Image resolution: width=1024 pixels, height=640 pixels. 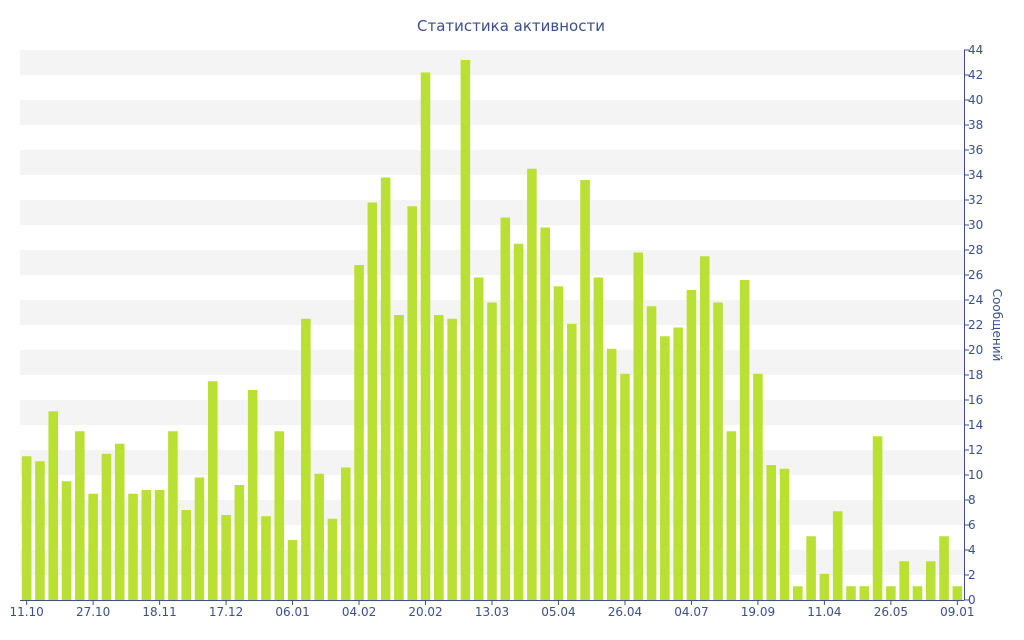 I want to click on y-axis-label: Сообщений, so click(x=997, y=325).